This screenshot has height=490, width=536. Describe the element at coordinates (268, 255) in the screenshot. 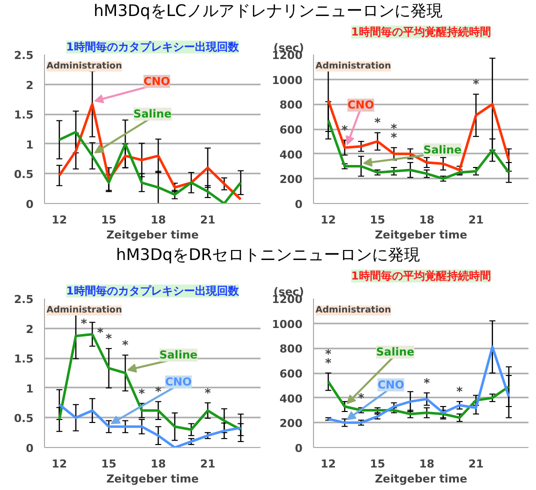

I see `chart-title: hM3DqをDRセロトニンニューロンに発現` at that location.